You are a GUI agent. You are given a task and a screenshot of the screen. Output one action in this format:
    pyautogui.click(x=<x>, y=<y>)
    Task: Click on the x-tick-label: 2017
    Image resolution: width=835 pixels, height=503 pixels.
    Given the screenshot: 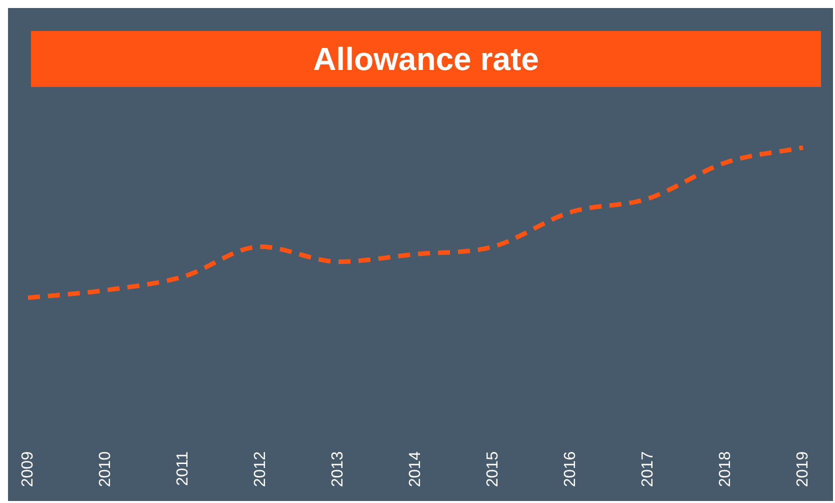 What is the action you would take?
    pyautogui.click(x=647, y=469)
    